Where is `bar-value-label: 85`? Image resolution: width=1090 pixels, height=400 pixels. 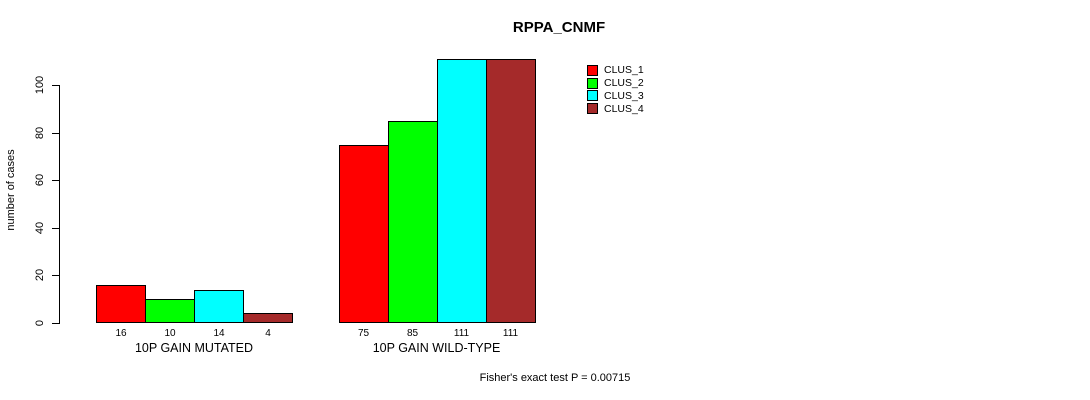 bar-value-label: 85 is located at coordinates (412, 333).